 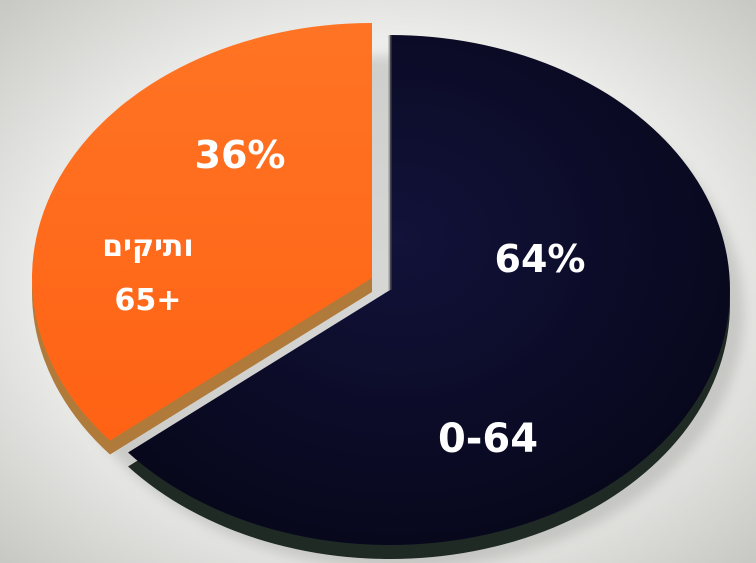 I want to click on data-label-over-65-percent: 36%, so click(x=240, y=155).